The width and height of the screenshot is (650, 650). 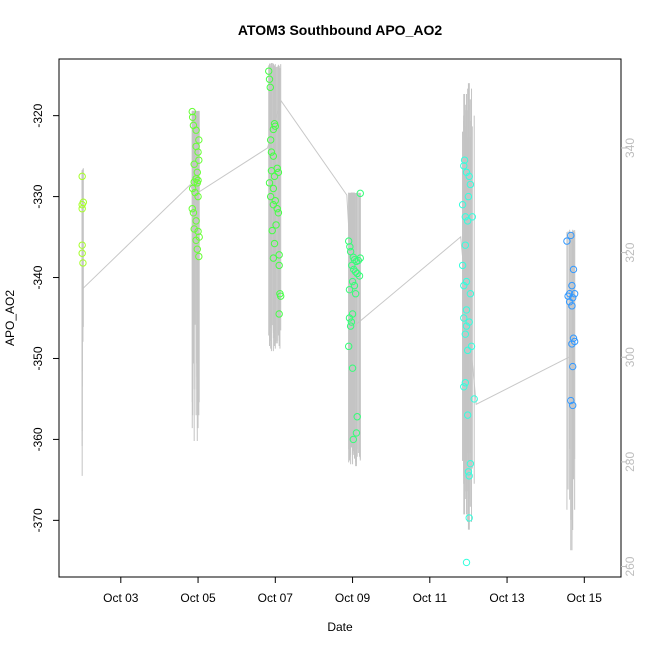 I want to click on y-tick-label: -360, so click(x=38, y=439).